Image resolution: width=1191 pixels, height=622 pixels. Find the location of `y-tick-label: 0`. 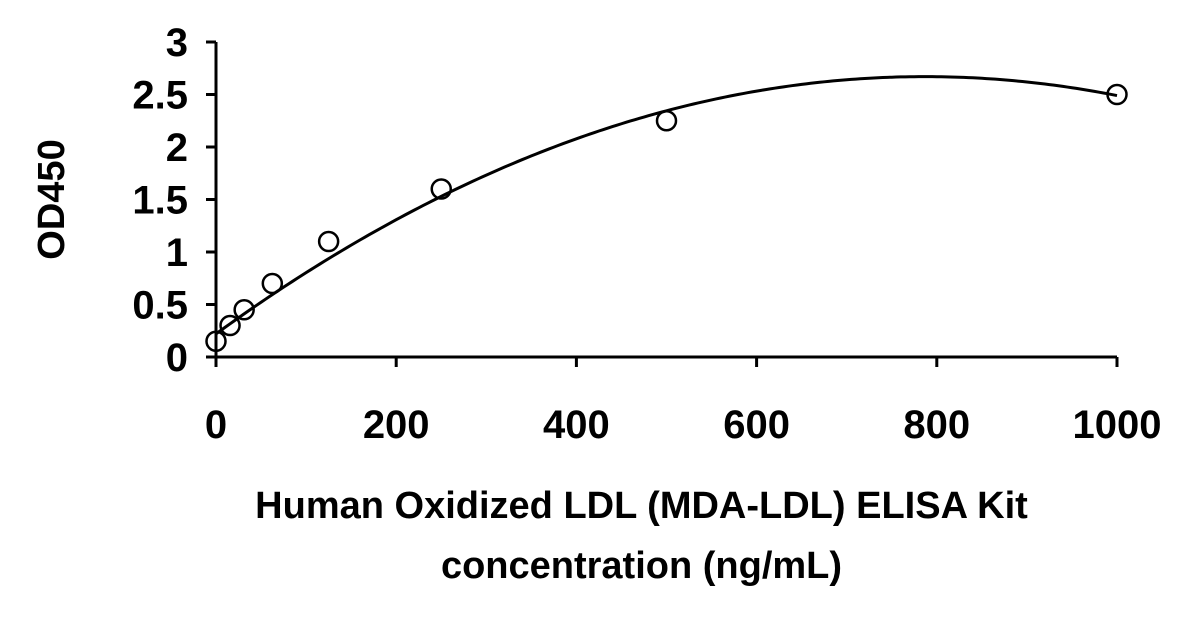

y-tick-label: 0 is located at coordinates (177, 358).